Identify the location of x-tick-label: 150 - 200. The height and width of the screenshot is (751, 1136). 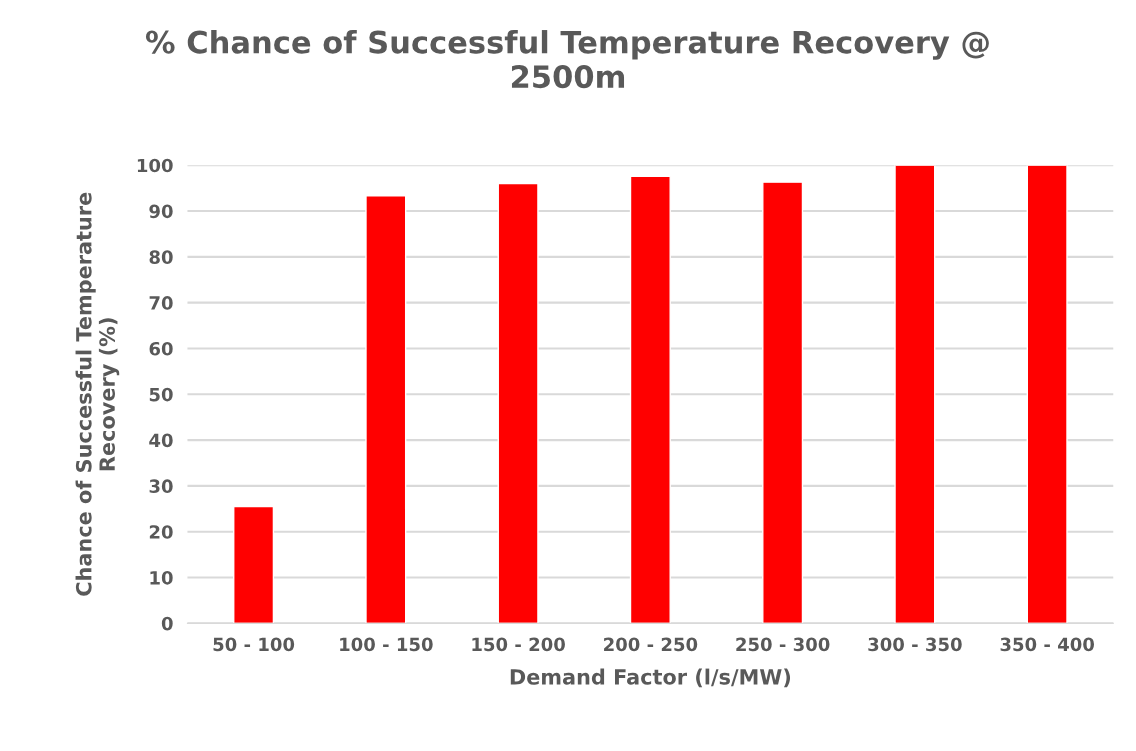
(518, 644).